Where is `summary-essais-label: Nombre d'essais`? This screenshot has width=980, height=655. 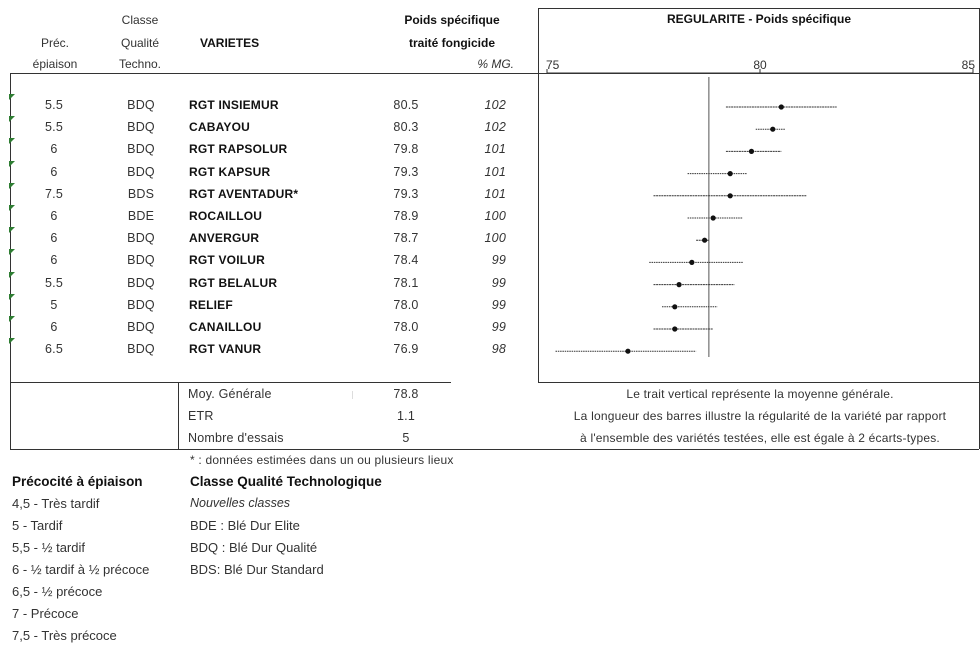 summary-essais-label: Nombre d'essais is located at coordinates (236, 438).